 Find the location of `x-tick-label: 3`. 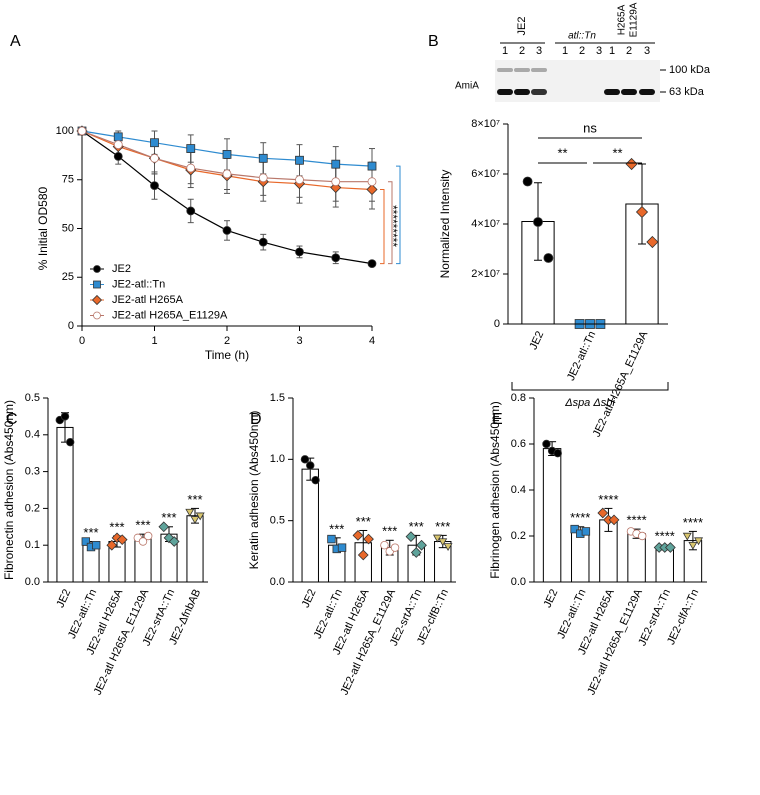

x-tick-label: 3 is located at coordinates (299, 341).